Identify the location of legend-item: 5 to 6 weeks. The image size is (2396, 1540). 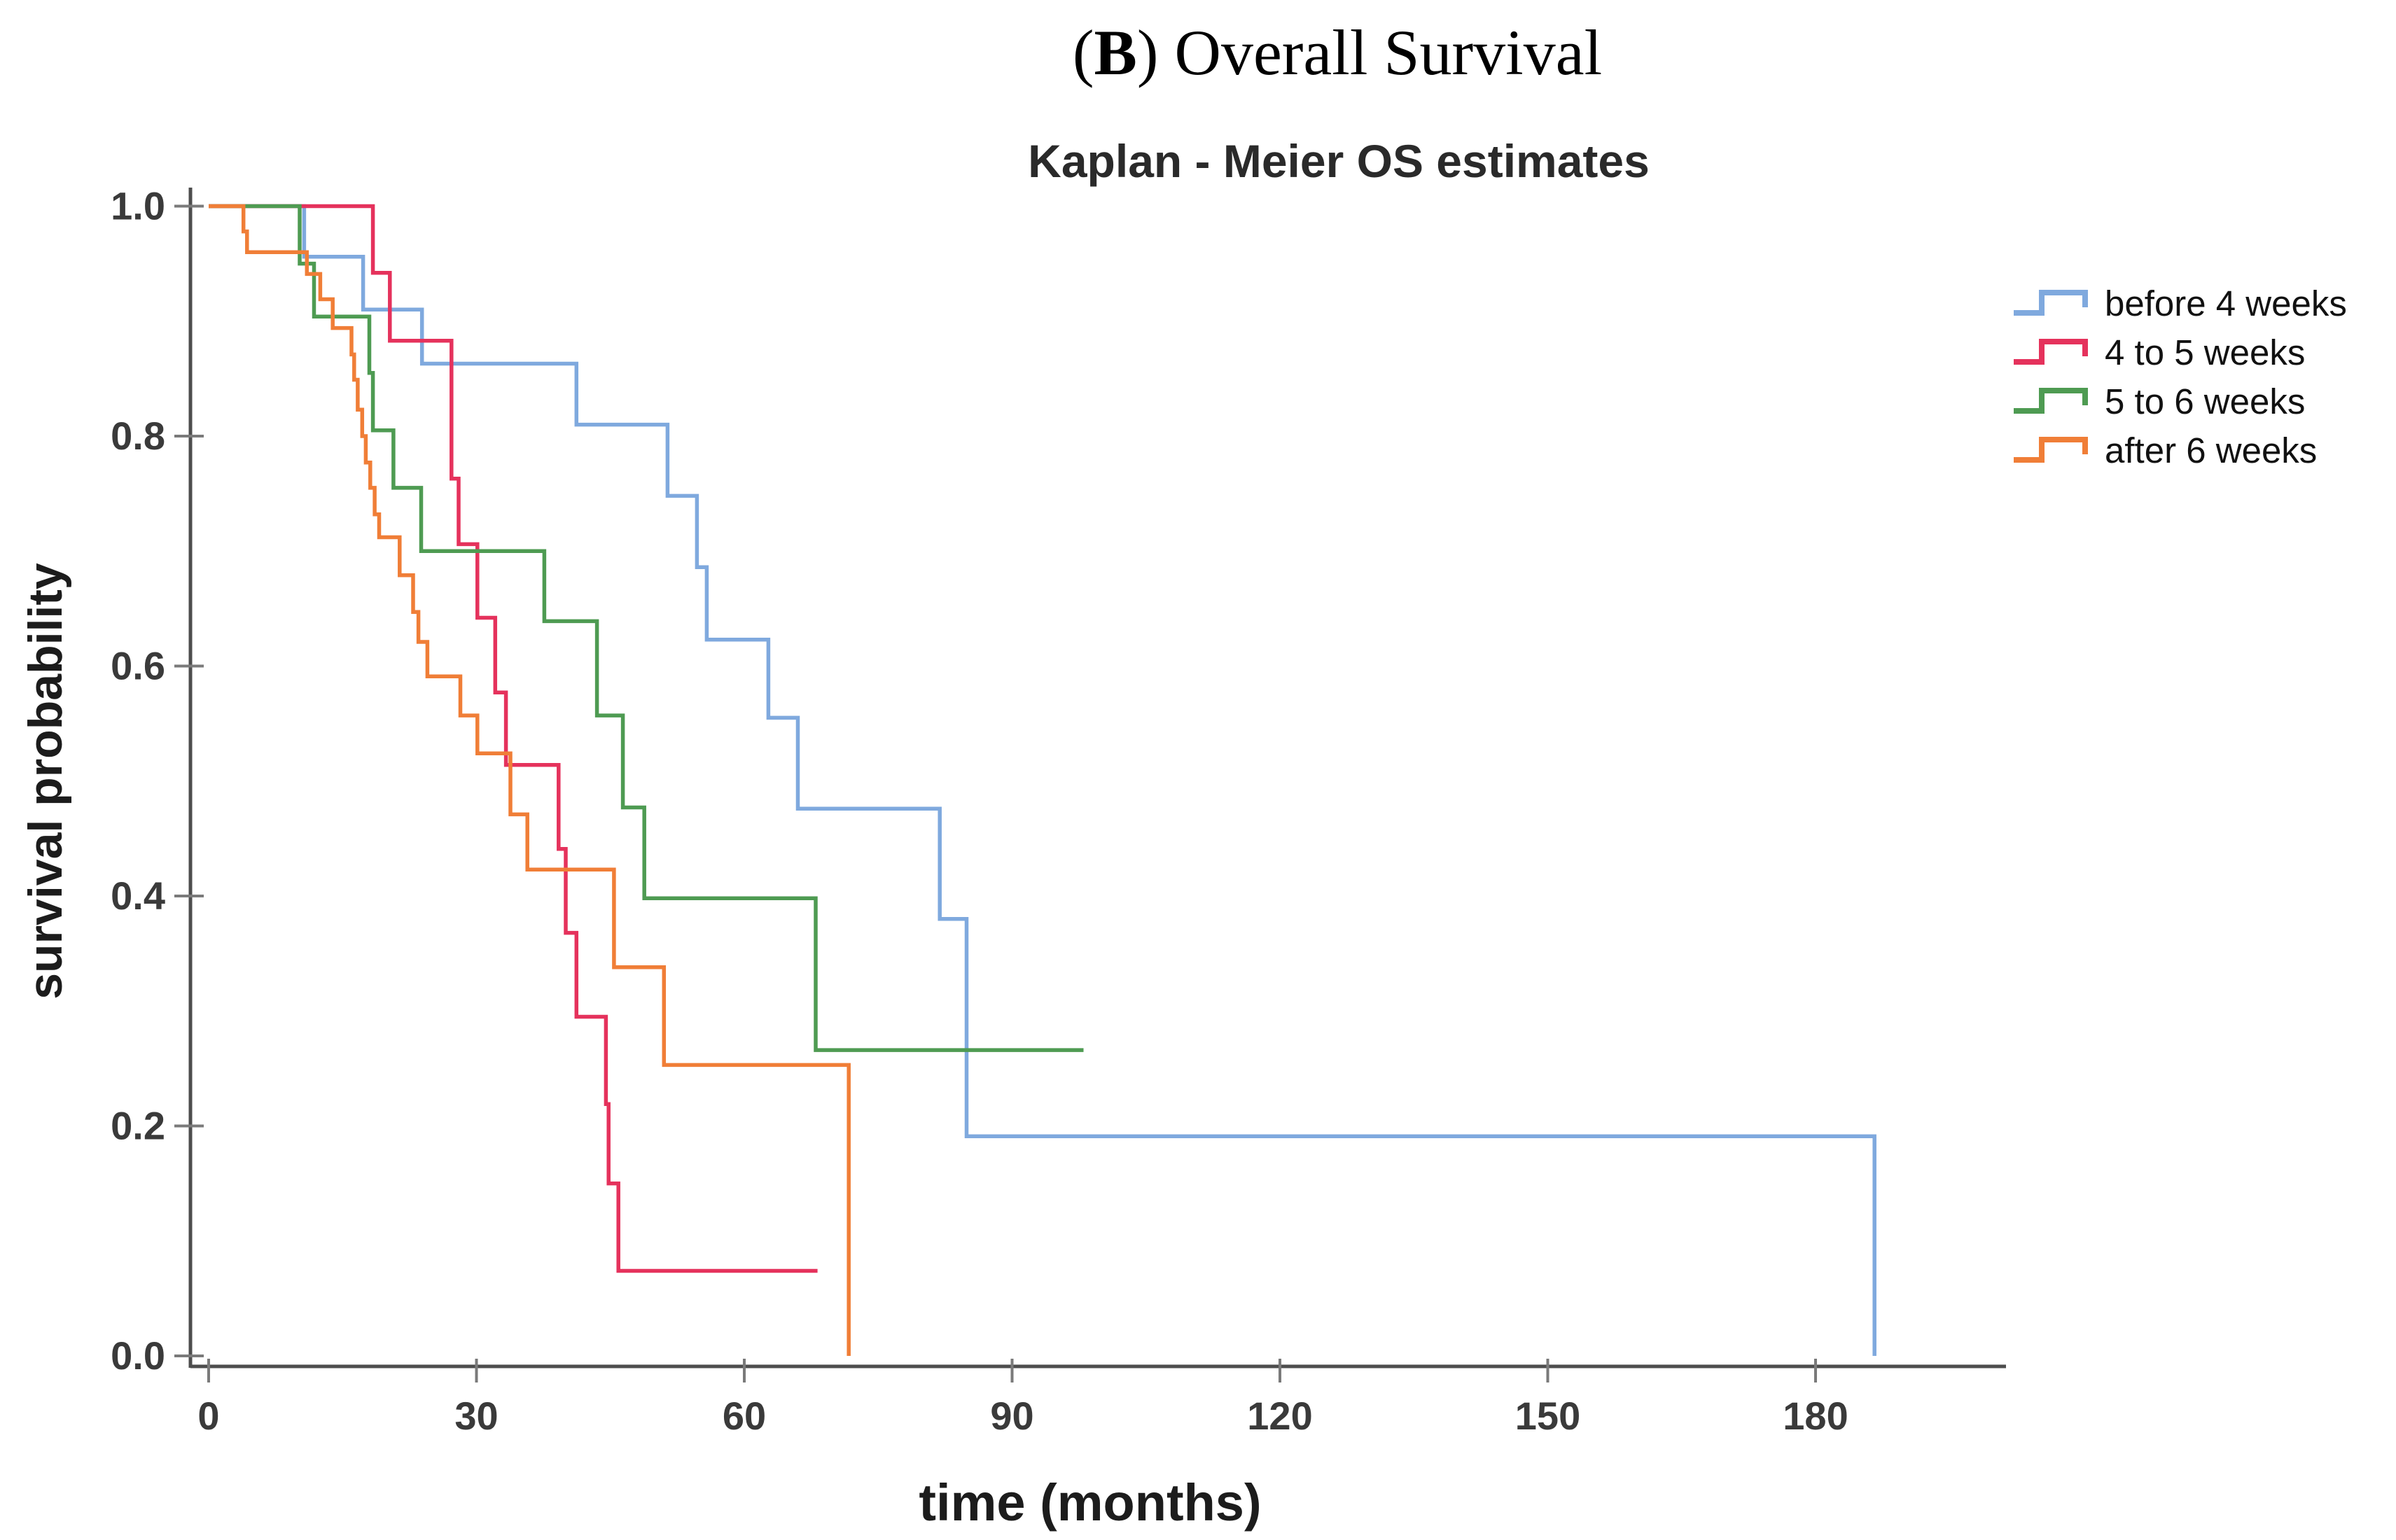
(2179, 401).